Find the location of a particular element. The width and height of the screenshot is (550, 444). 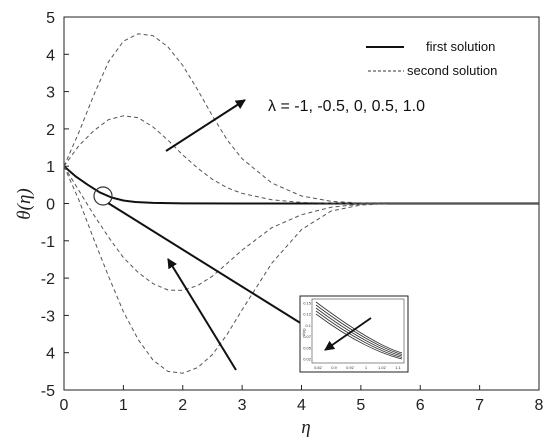

x-tick-label: 7 is located at coordinates (479, 405).